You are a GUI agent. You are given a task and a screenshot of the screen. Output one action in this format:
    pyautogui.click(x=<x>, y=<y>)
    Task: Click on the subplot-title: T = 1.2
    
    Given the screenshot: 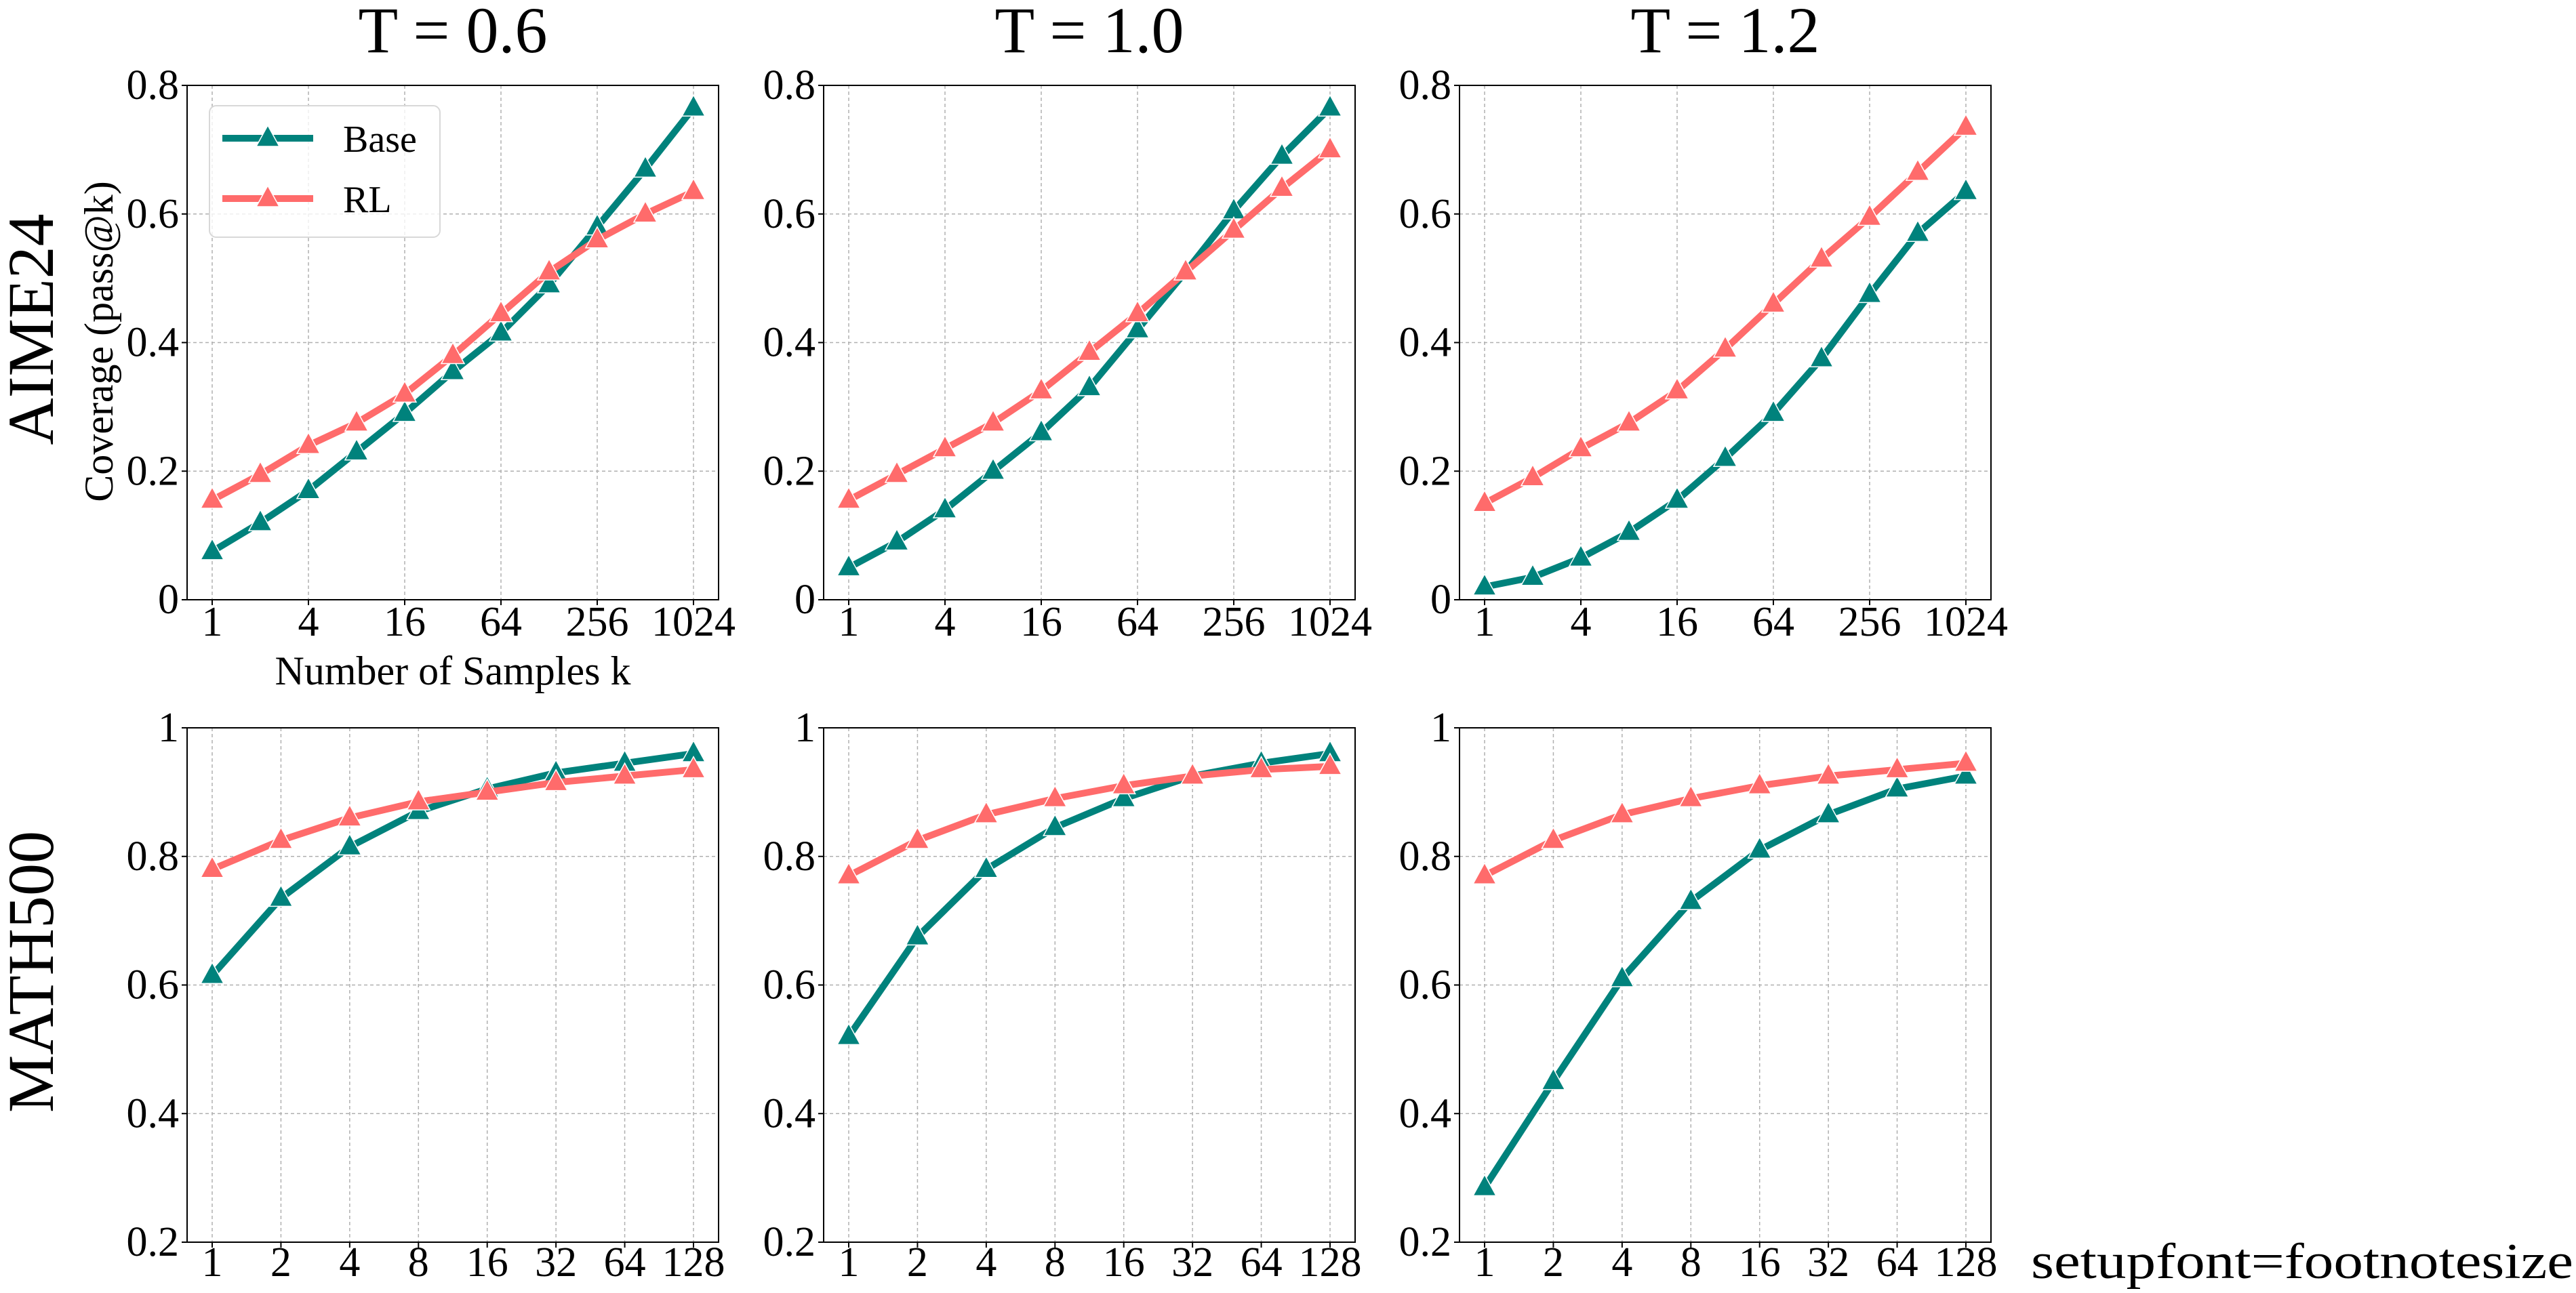 What is the action you would take?
    pyautogui.click(x=1724, y=33)
    